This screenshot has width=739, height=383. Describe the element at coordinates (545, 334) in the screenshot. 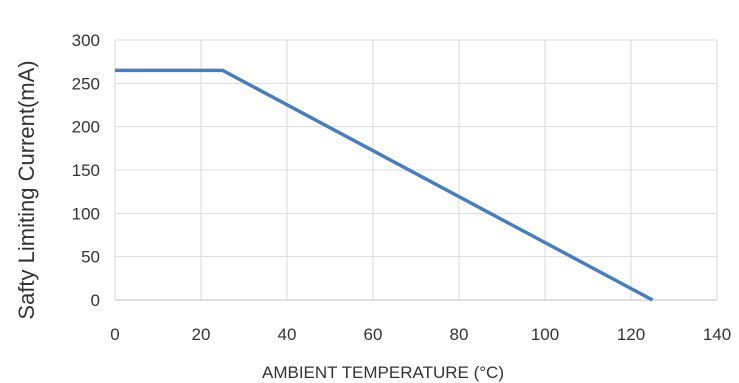

I see `x-tick-label: 100` at that location.